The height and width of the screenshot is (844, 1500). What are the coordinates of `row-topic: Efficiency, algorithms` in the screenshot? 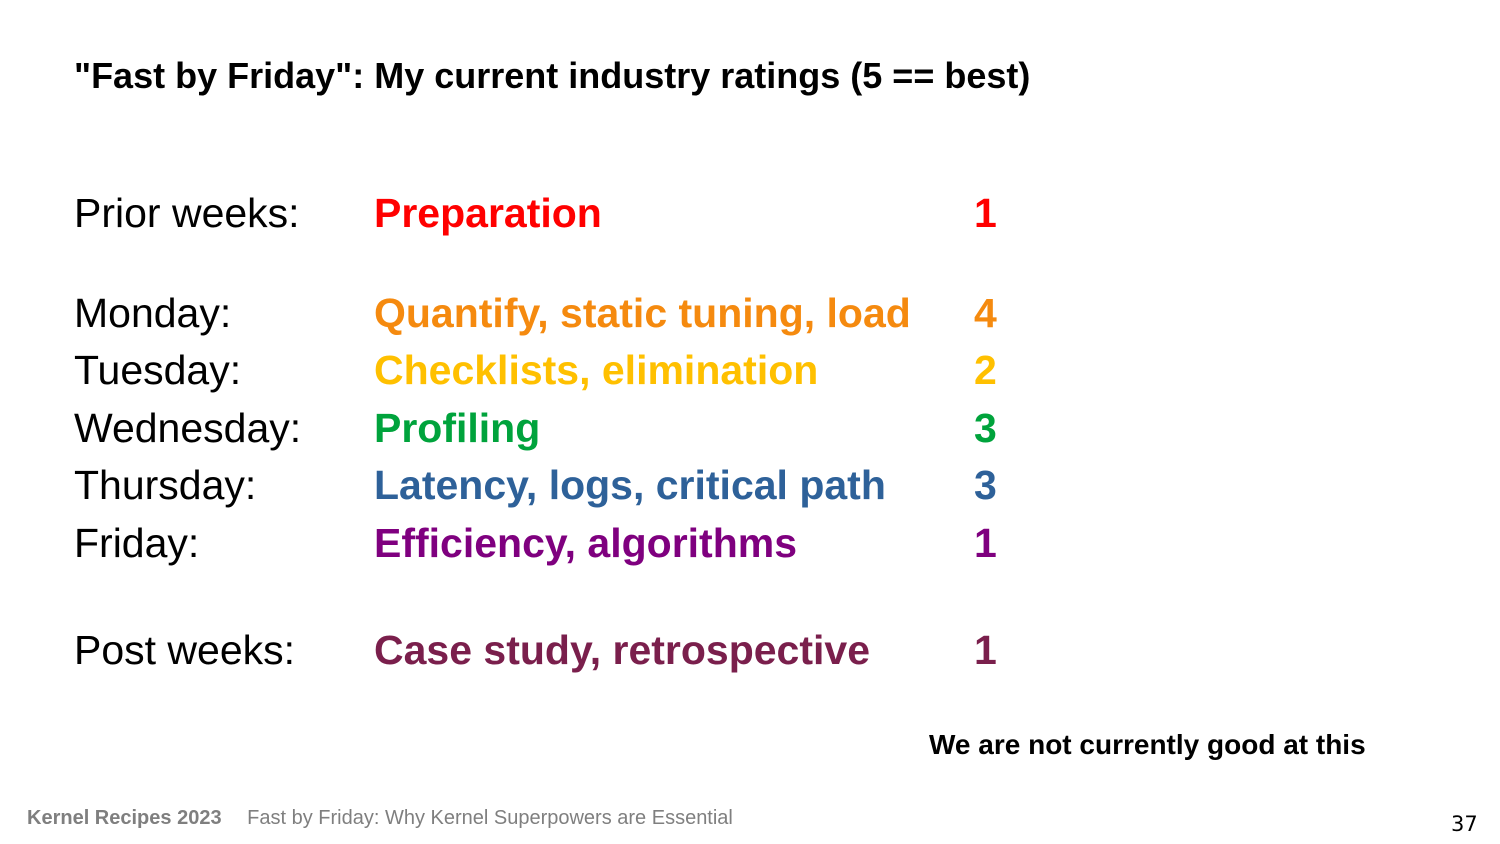 It's located at (586, 543).